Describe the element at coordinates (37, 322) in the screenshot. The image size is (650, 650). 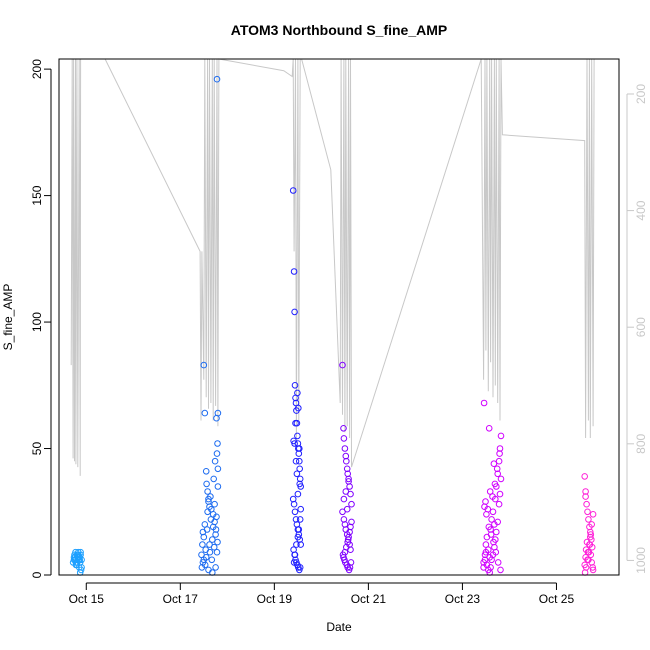
I see `y-tick-label: 100` at that location.